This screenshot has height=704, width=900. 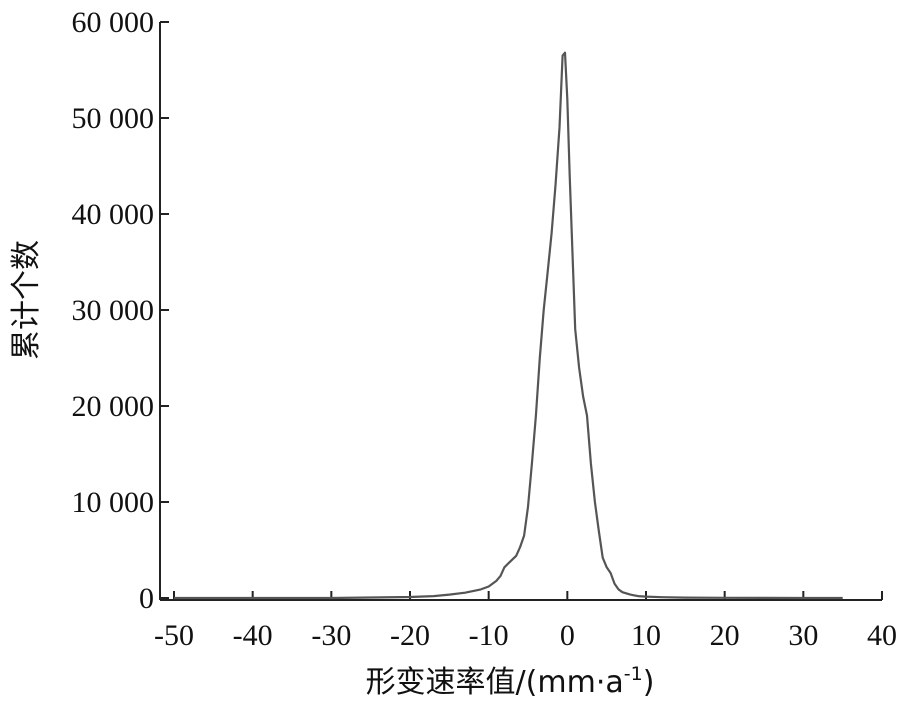 What do you see at coordinates (410, 635) in the screenshot?
I see `x-tick-label: -20` at bounding box center [410, 635].